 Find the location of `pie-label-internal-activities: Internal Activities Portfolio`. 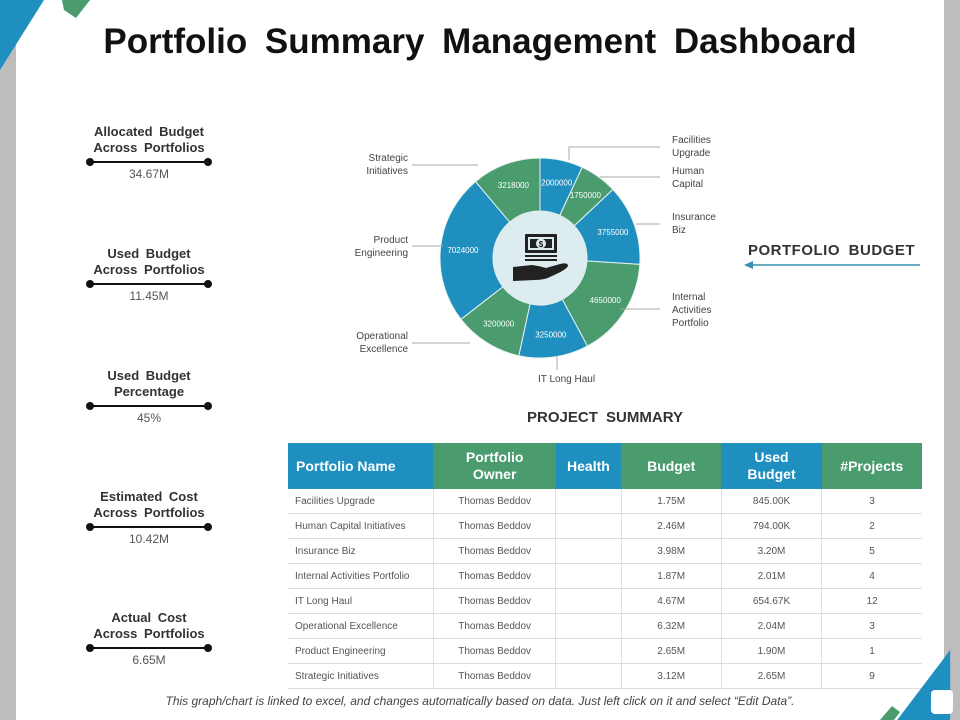

pie-label-internal-activities: Internal Activities Portfolio is located at coordinates (692, 310).